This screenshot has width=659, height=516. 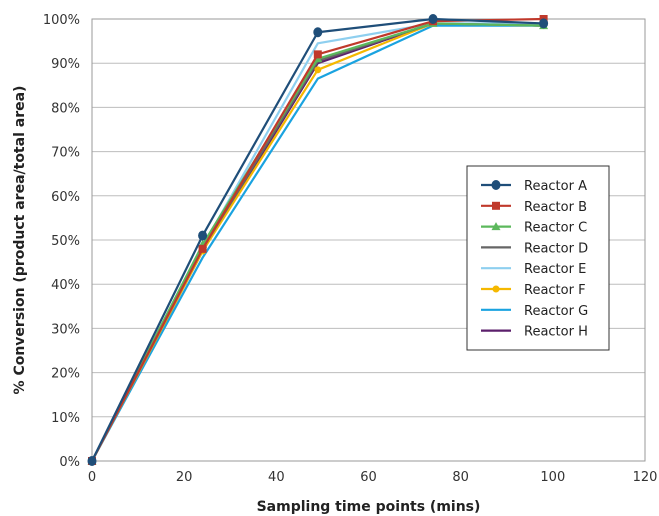 I want to click on legend-label: Reactor F, so click(x=555, y=290).